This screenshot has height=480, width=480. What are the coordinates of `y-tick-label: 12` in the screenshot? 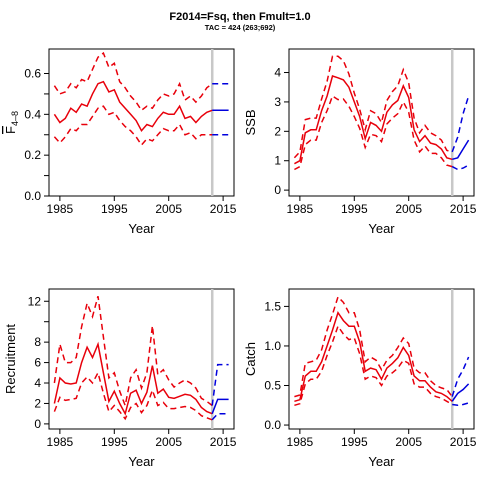 It's located at (35, 301).